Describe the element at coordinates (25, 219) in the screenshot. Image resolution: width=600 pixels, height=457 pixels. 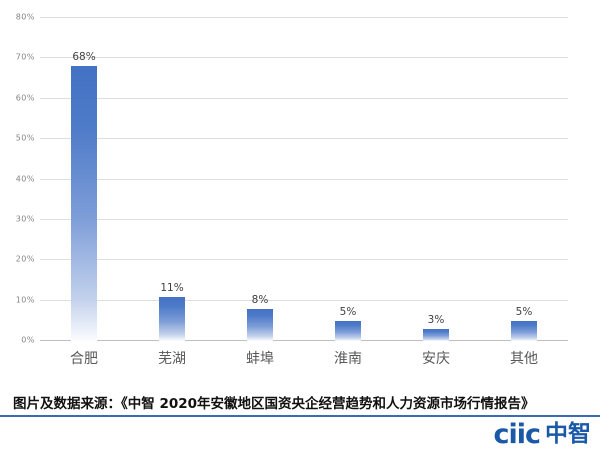
I see `y-tick-label: 30%` at that location.